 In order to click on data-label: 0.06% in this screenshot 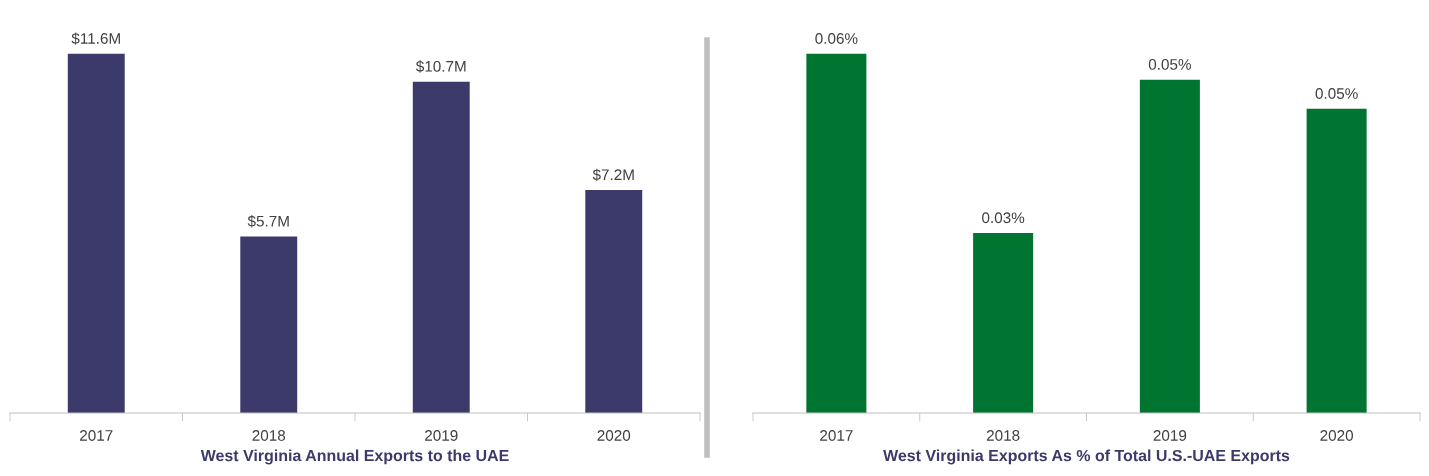, I will do `click(836, 38)`.